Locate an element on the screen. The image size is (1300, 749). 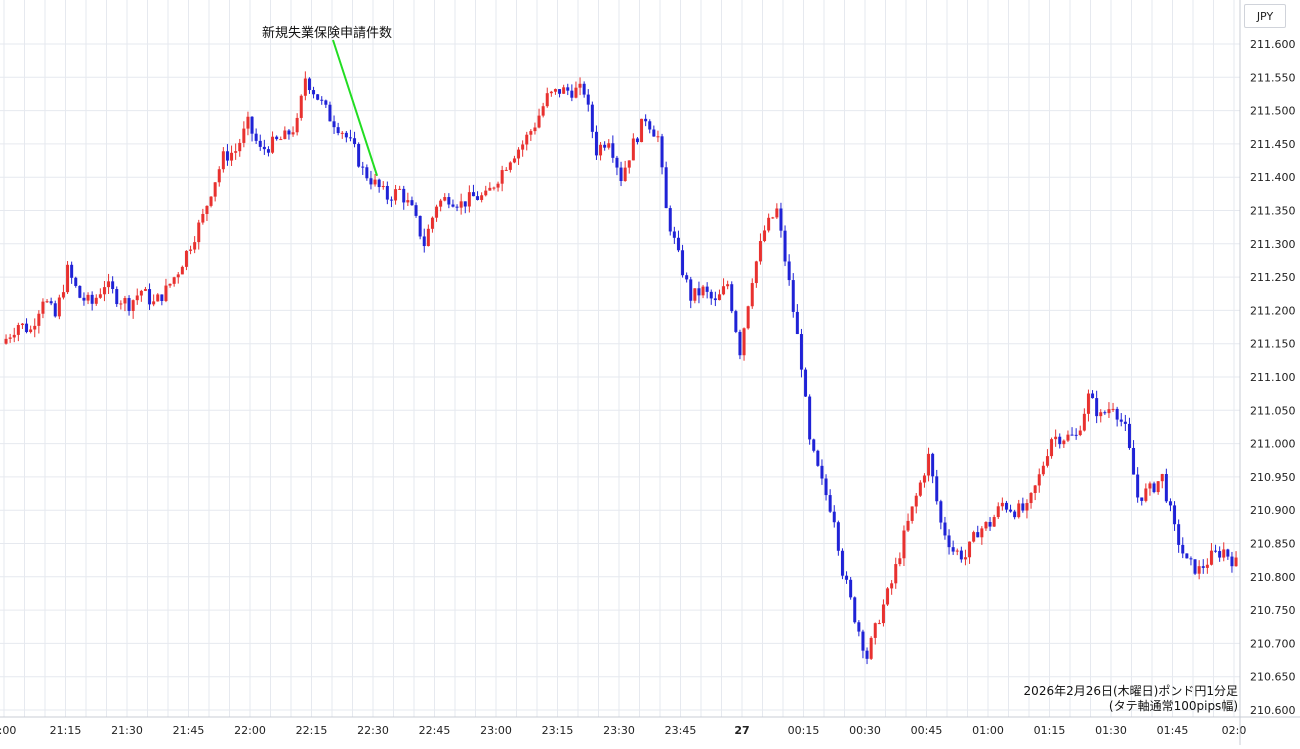
y-tick-label: 211.400 is located at coordinates (1273, 177).